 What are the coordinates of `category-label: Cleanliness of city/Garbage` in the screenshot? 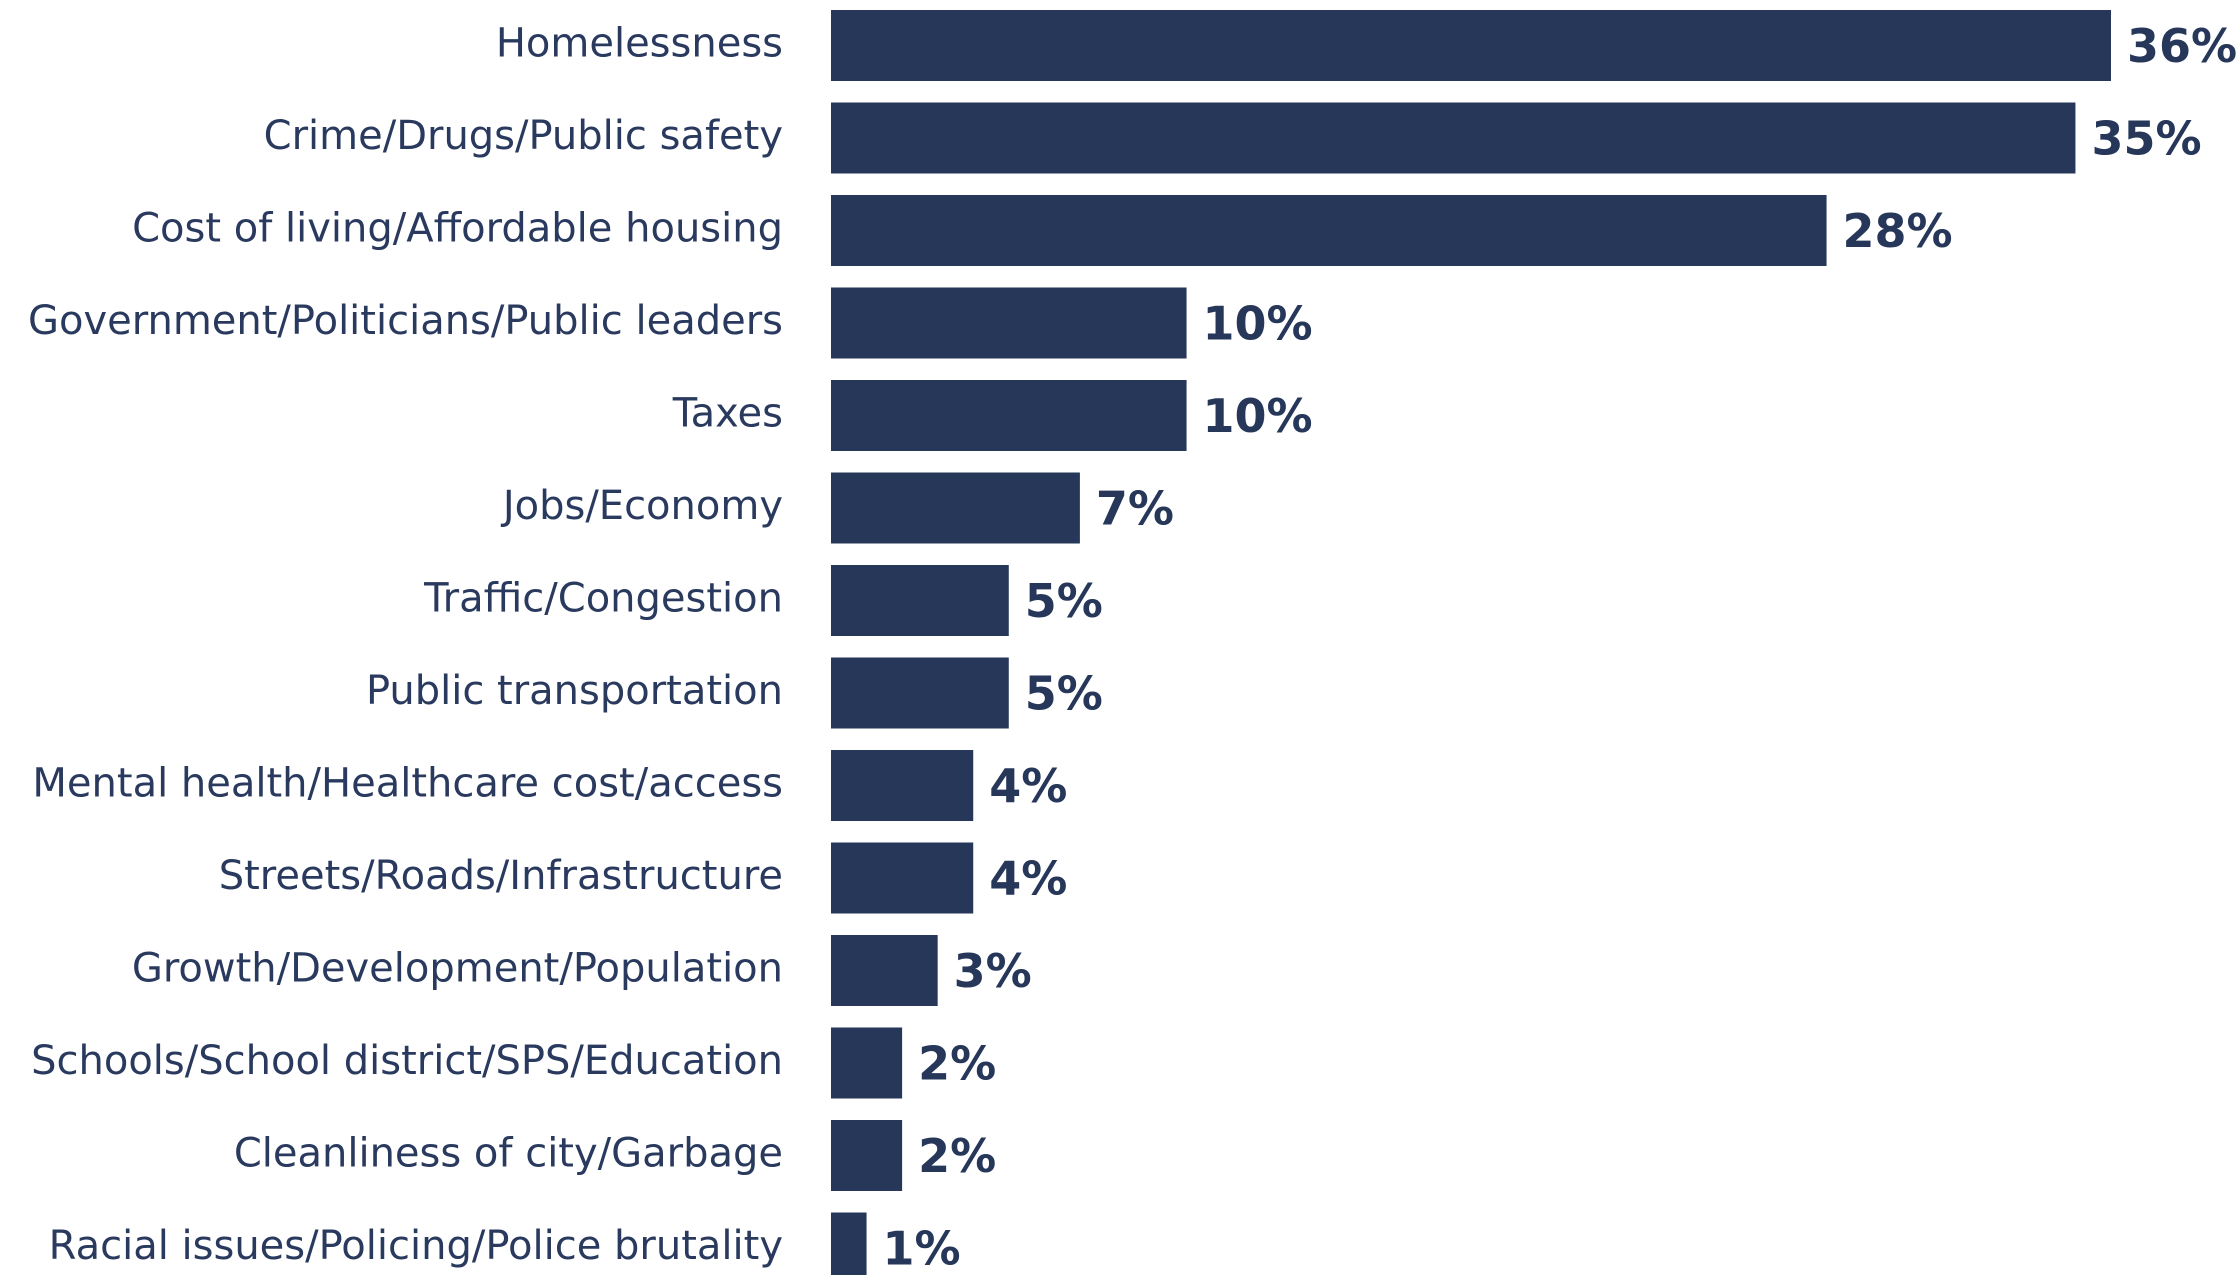 It's located at (508, 1154).